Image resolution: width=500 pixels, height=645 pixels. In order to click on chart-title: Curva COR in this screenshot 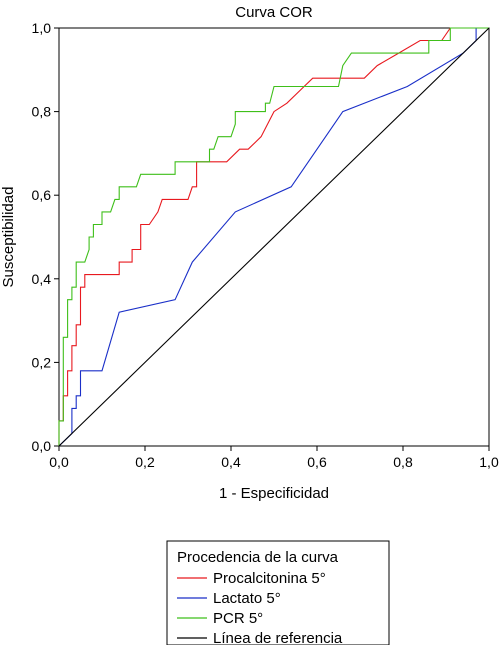, I will do `click(274, 12)`.